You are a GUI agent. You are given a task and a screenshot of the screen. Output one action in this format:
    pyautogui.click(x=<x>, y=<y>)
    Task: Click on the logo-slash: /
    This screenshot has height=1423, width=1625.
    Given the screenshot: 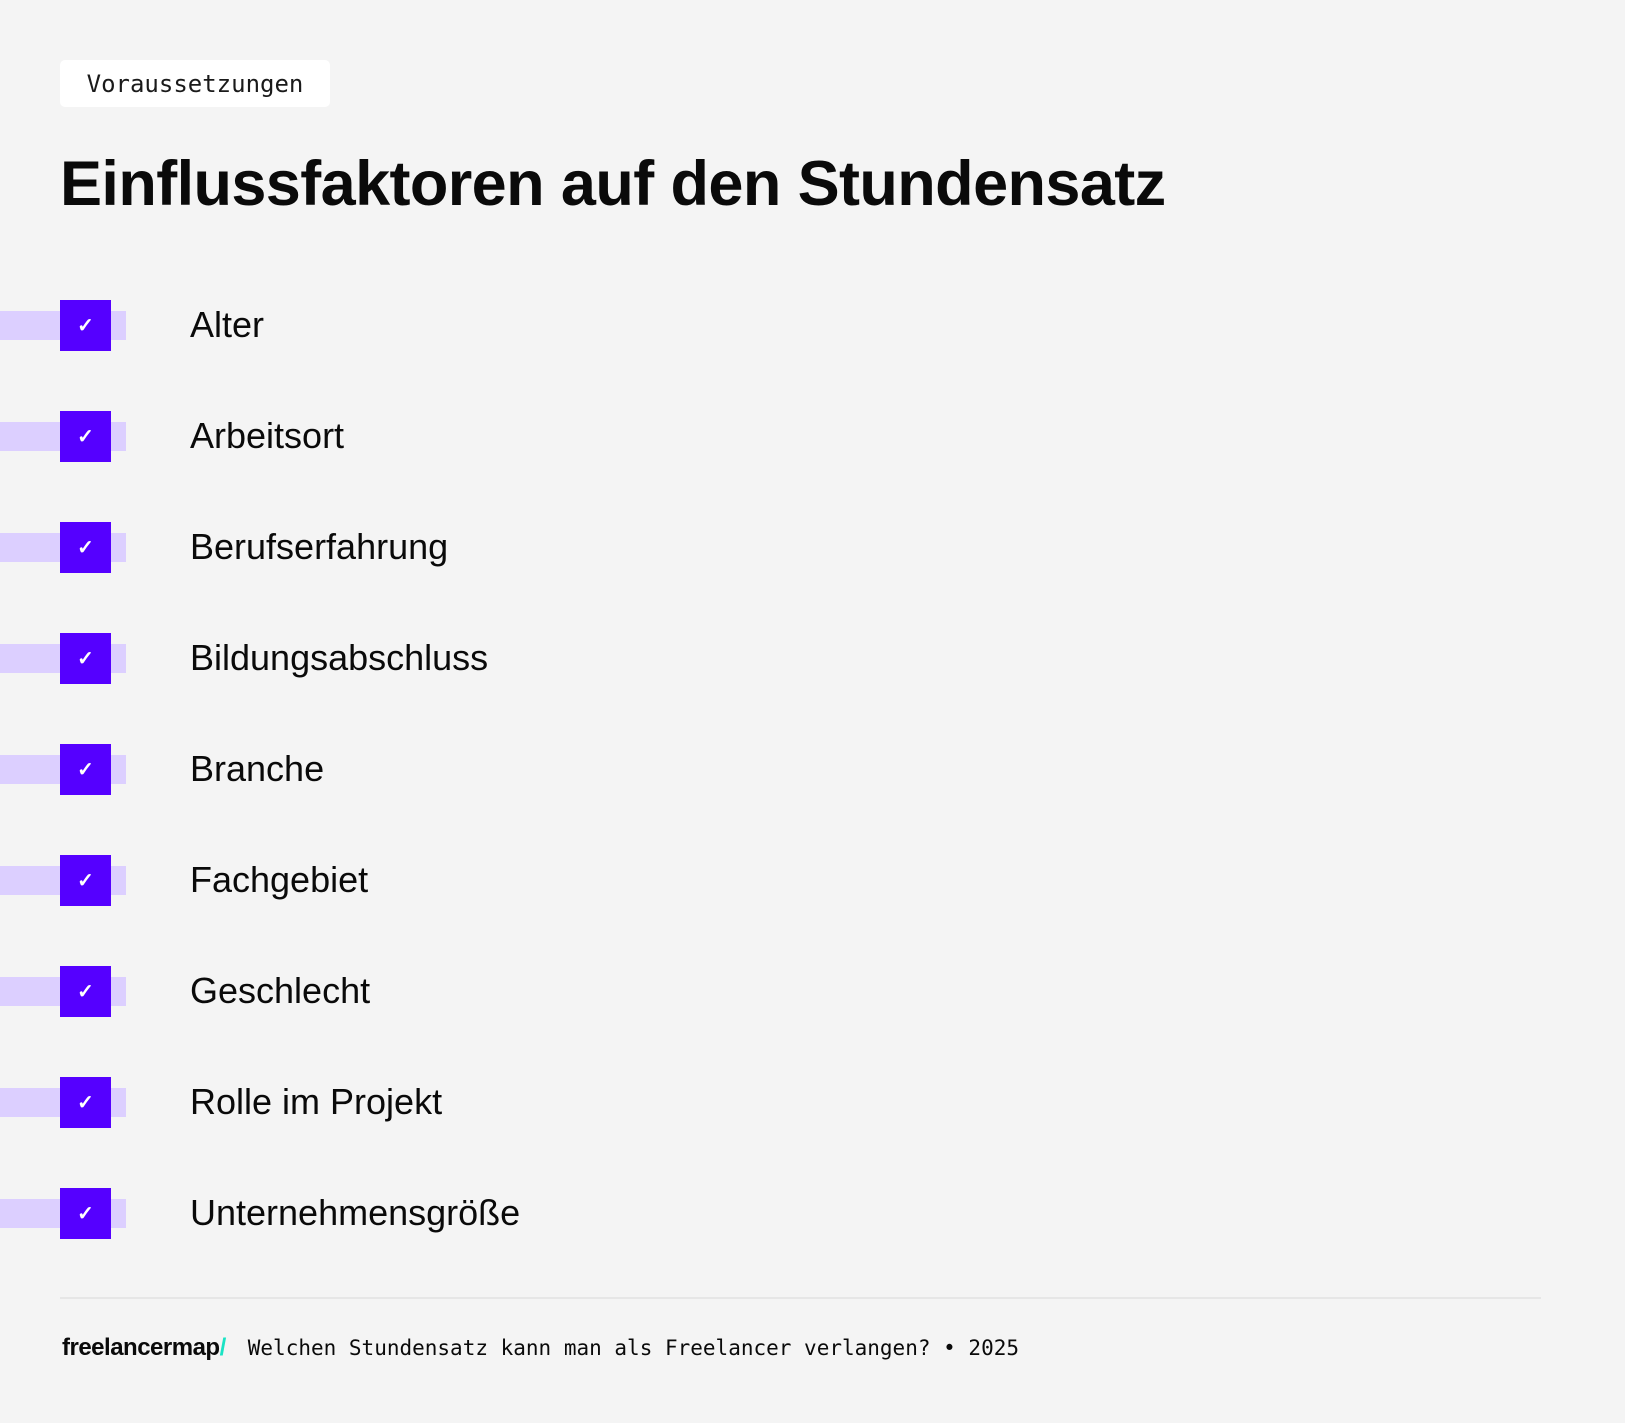 What is the action you would take?
    pyautogui.click(x=223, y=1347)
    